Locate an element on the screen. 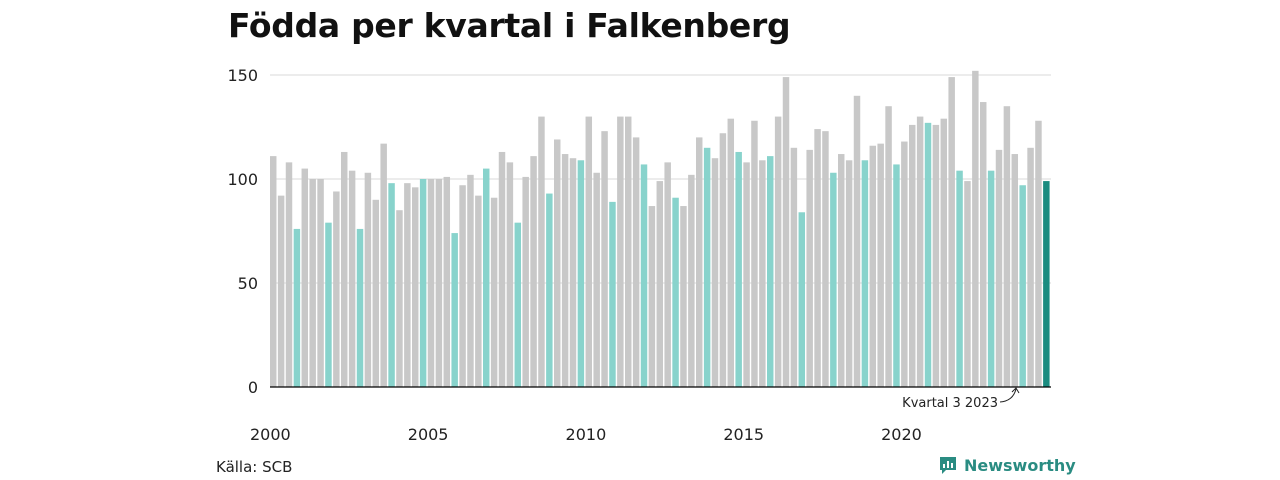 This screenshot has width=1280, height=480. y-tick-label: 100 is located at coordinates (242, 179).